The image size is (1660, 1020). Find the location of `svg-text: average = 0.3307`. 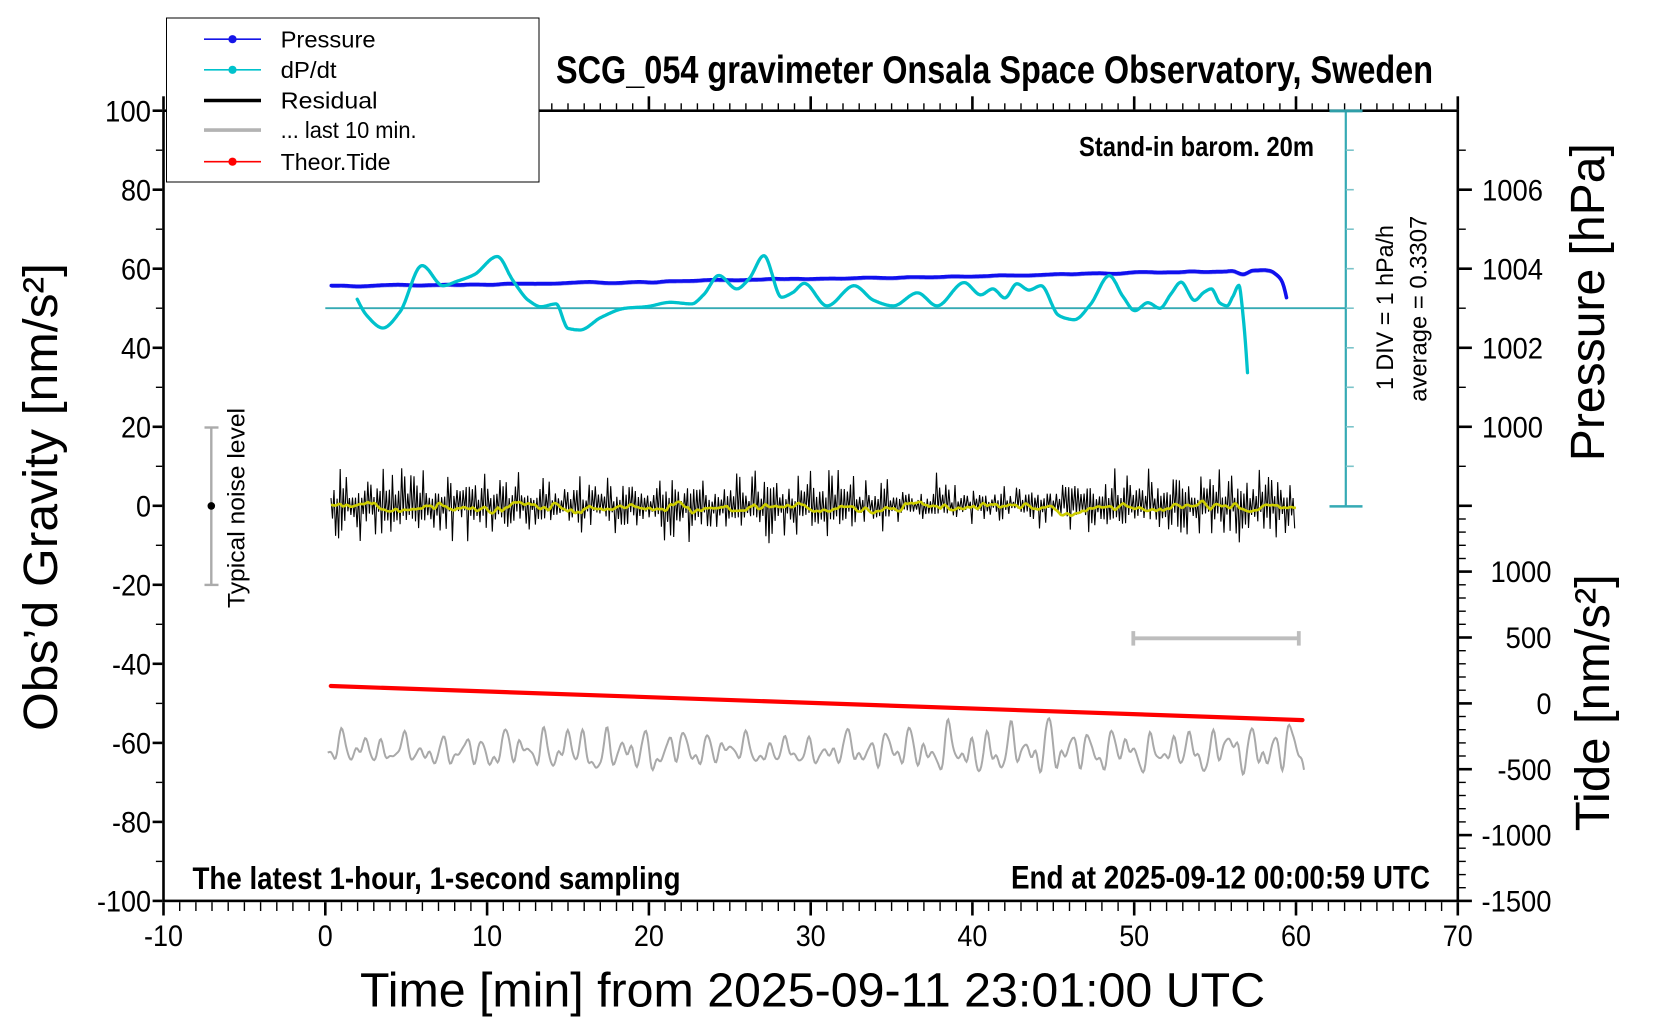

svg-text: average = 0.3307 is located at coordinates (1419, 309).